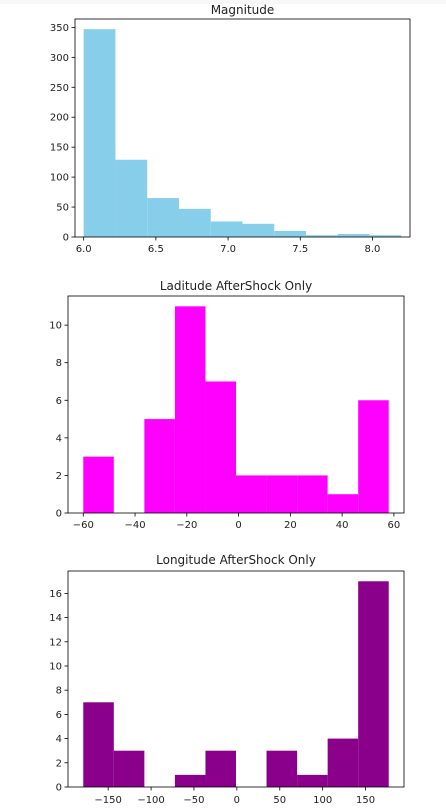  I want to click on x-tick-label: −50, so click(193, 800).